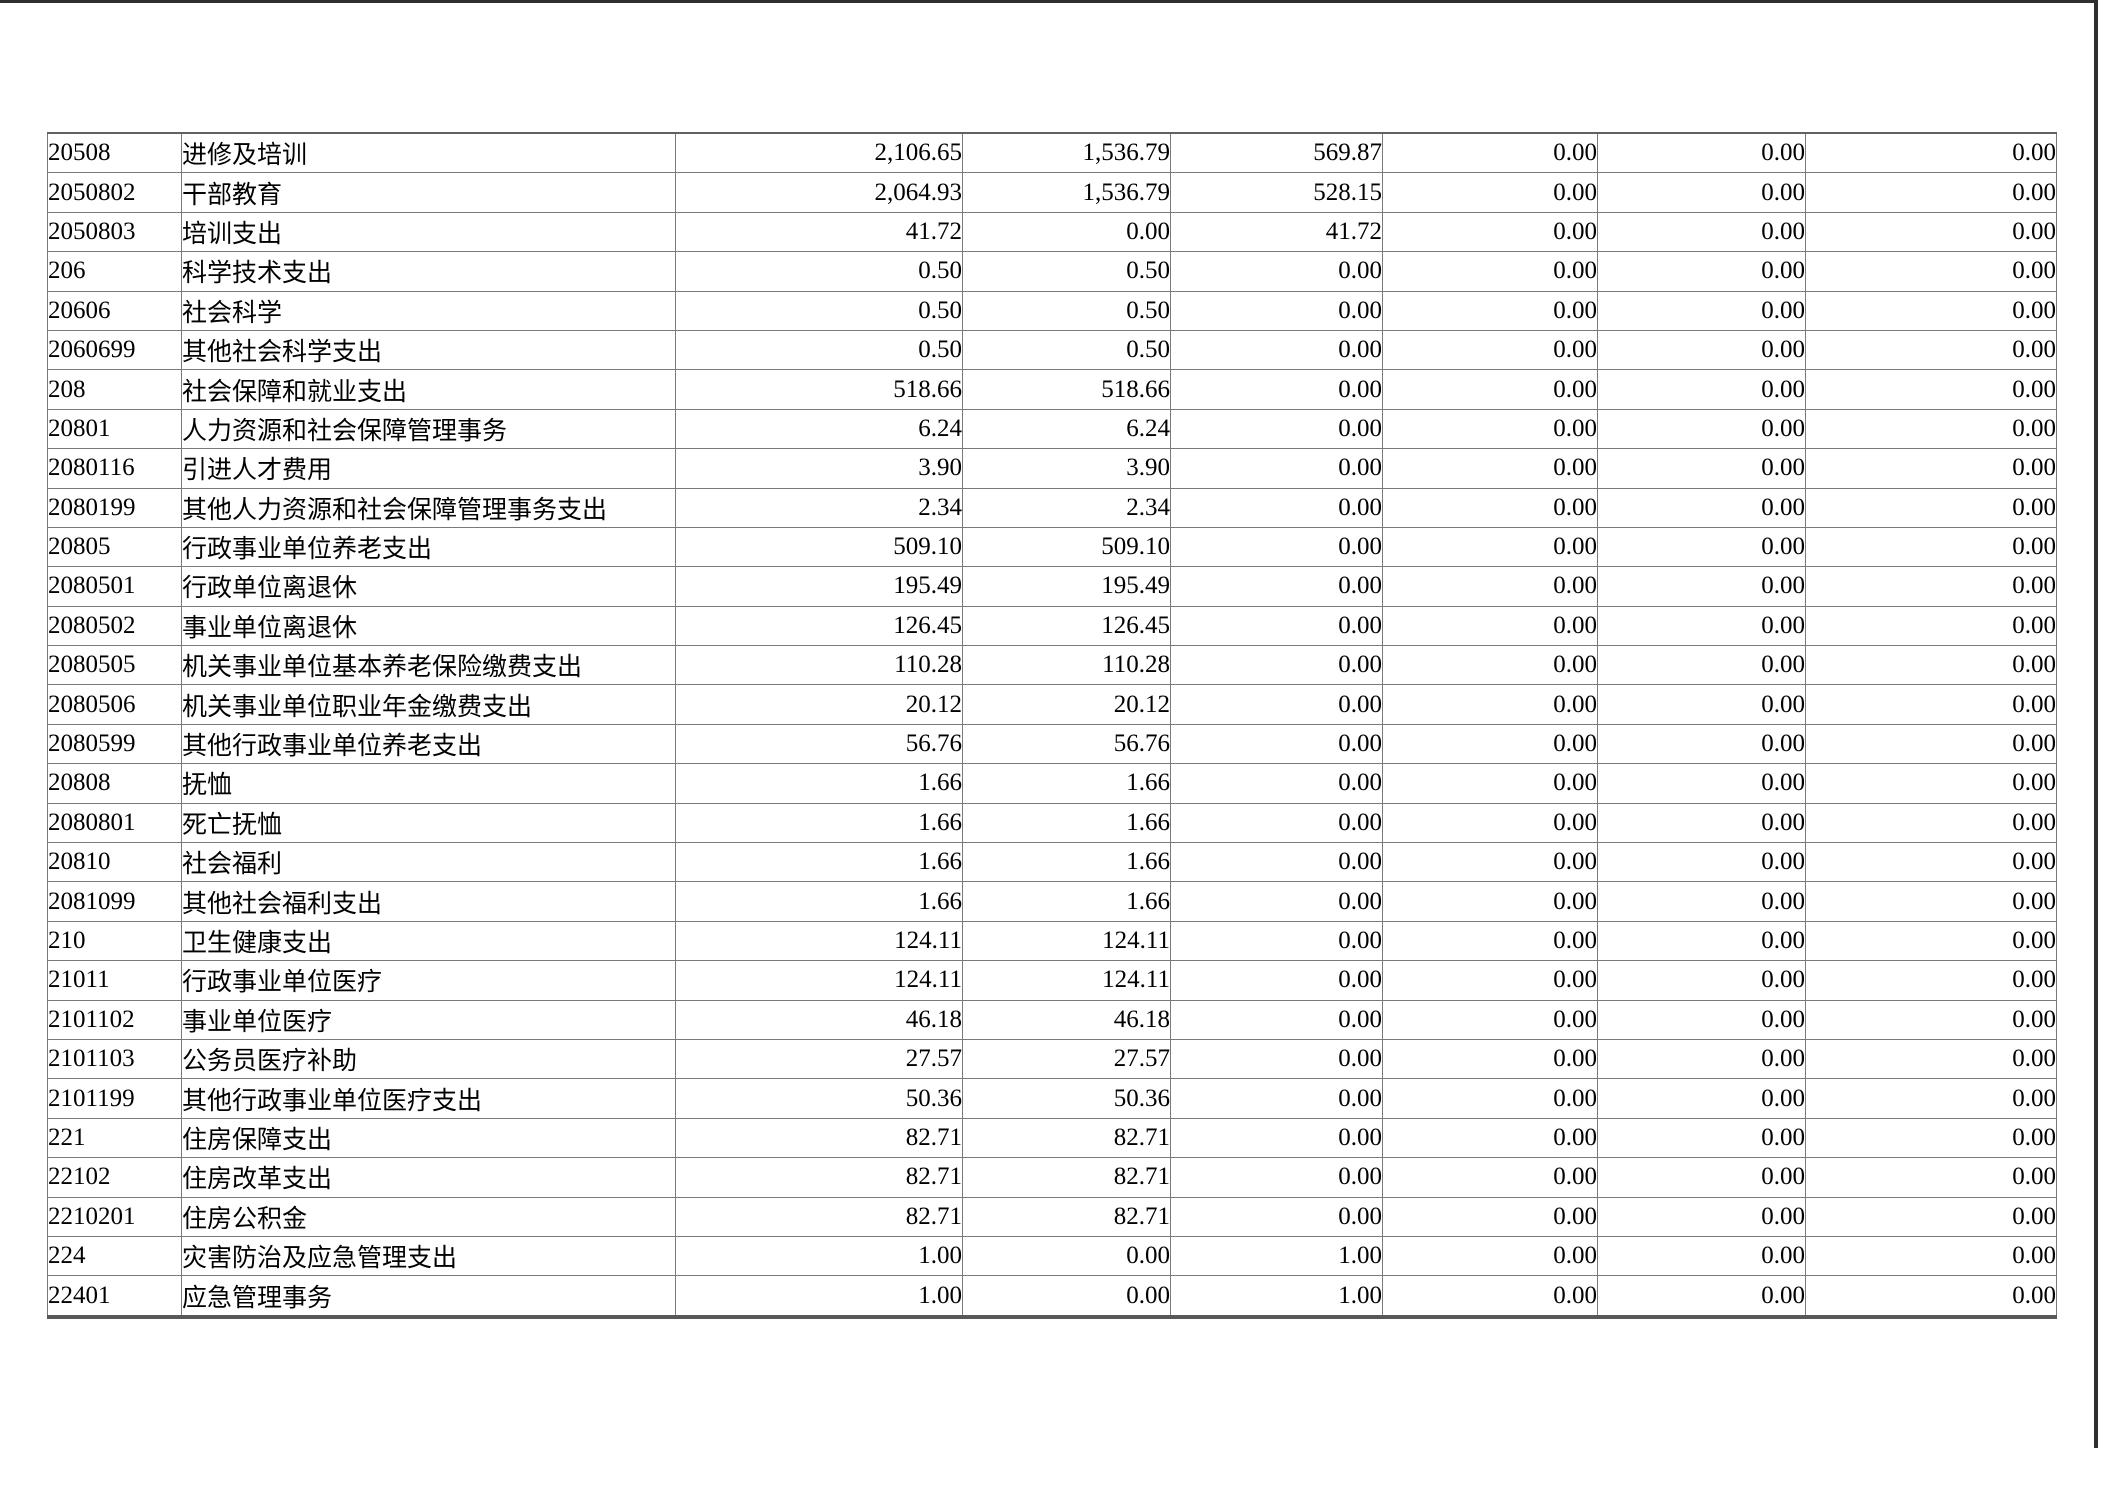 The height and width of the screenshot is (1488, 2104). I want to click on value-cell: 2,106.65, so click(819, 153).